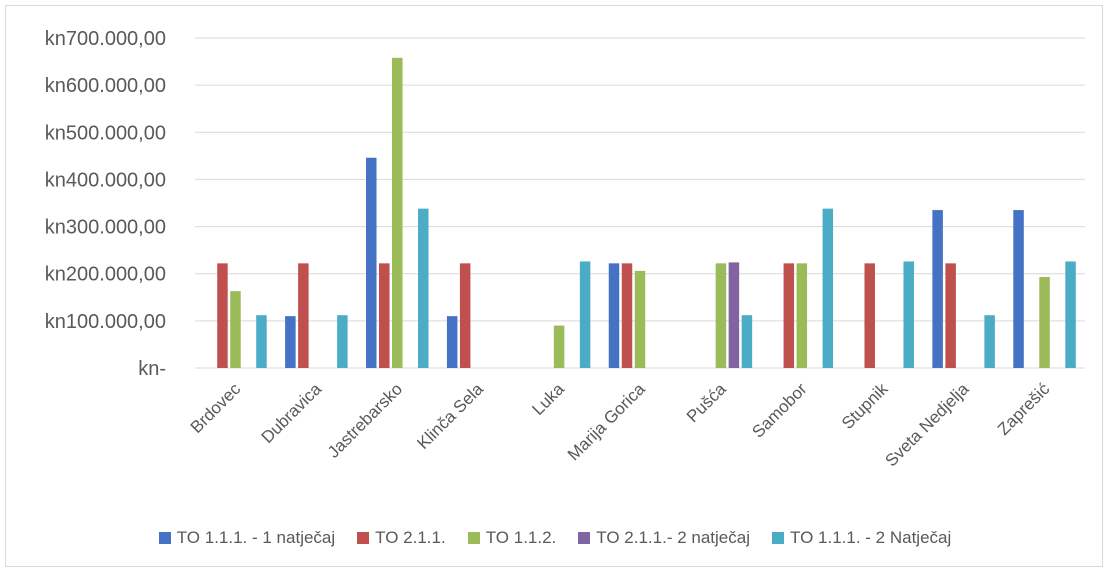 Image resolution: width=1110 pixels, height=574 pixels. What do you see at coordinates (673, 537) in the screenshot?
I see `legend-label: TO 2.1.1.- 2 natječaj` at bounding box center [673, 537].